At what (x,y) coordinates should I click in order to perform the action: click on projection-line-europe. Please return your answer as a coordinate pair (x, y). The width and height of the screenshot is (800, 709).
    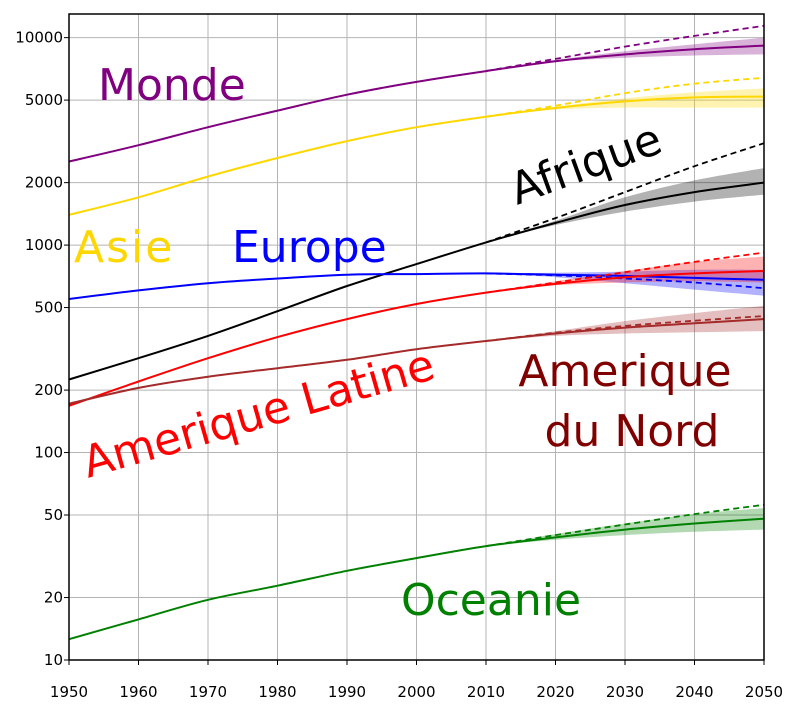
    Looking at the image, I should click on (625, 281).